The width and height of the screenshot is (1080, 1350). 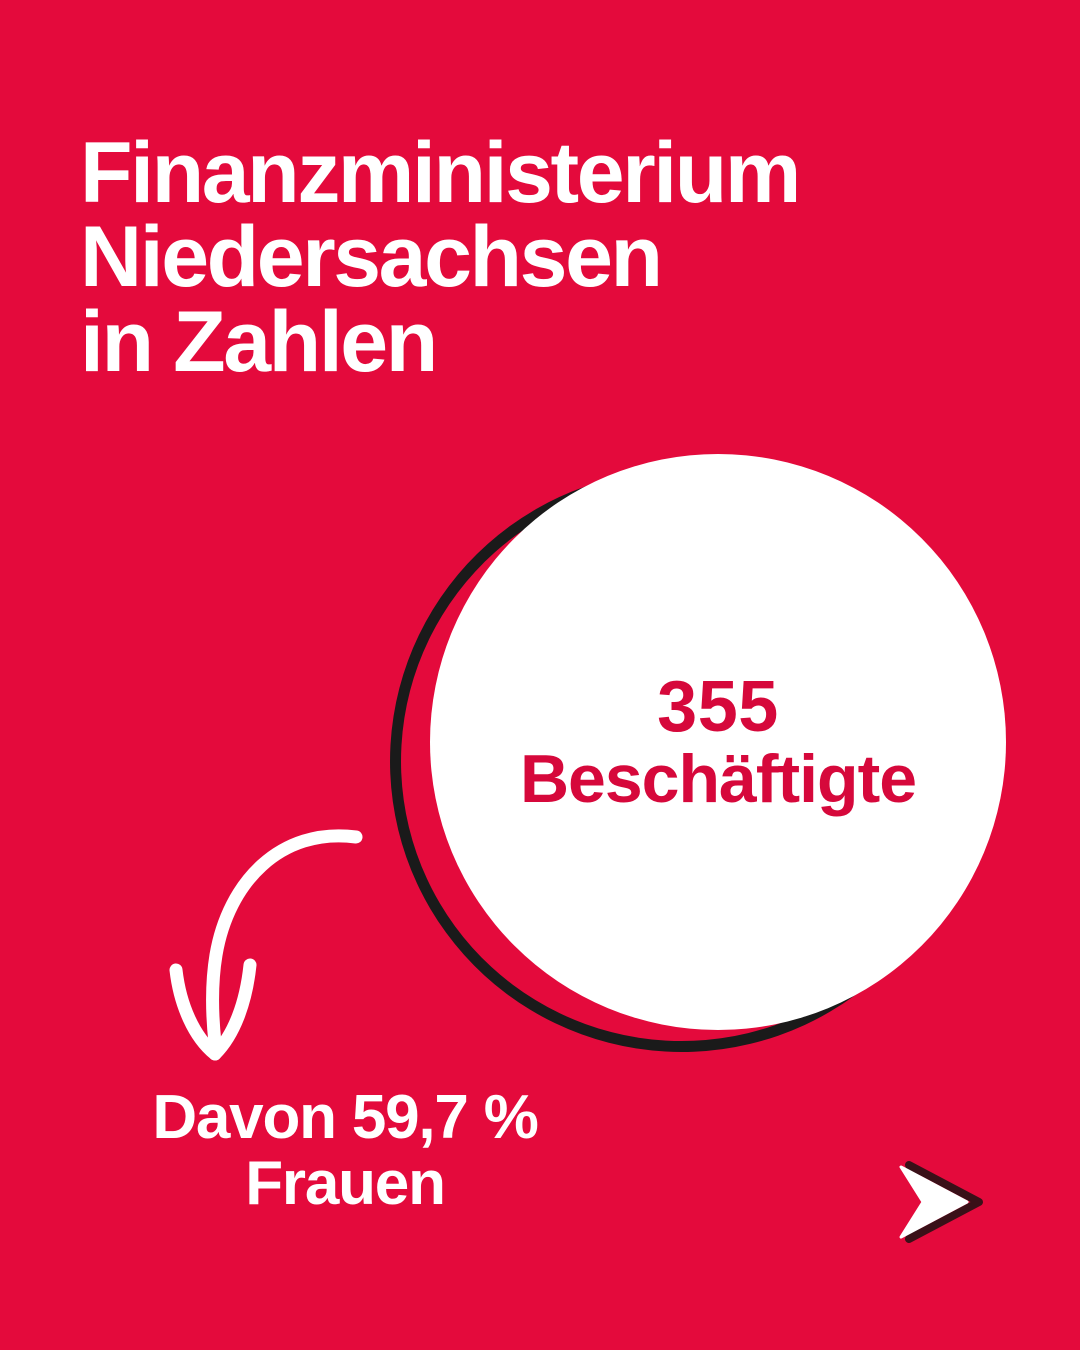 What do you see at coordinates (718, 707) in the screenshot?
I see `stat-number: 355` at bounding box center [718, 707].